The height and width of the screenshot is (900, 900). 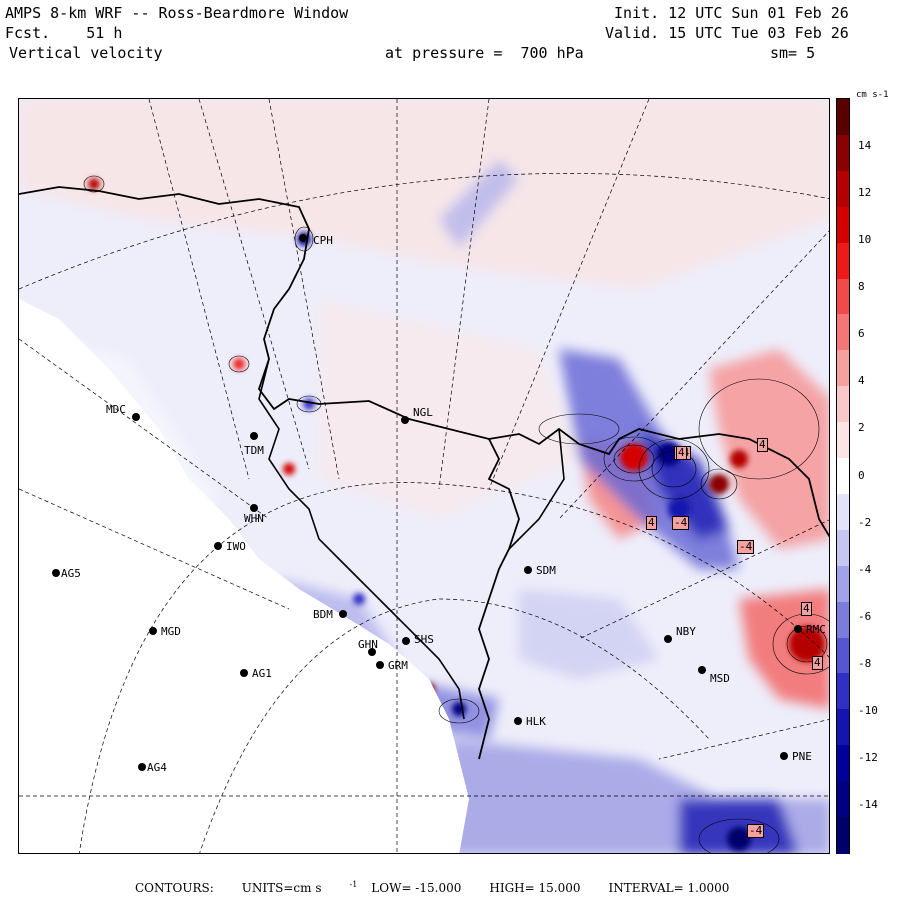 What do you see at coordinates (528, 570) in the screenshot?
I see `station-marker-sdm` at bounding box center [528, 570].